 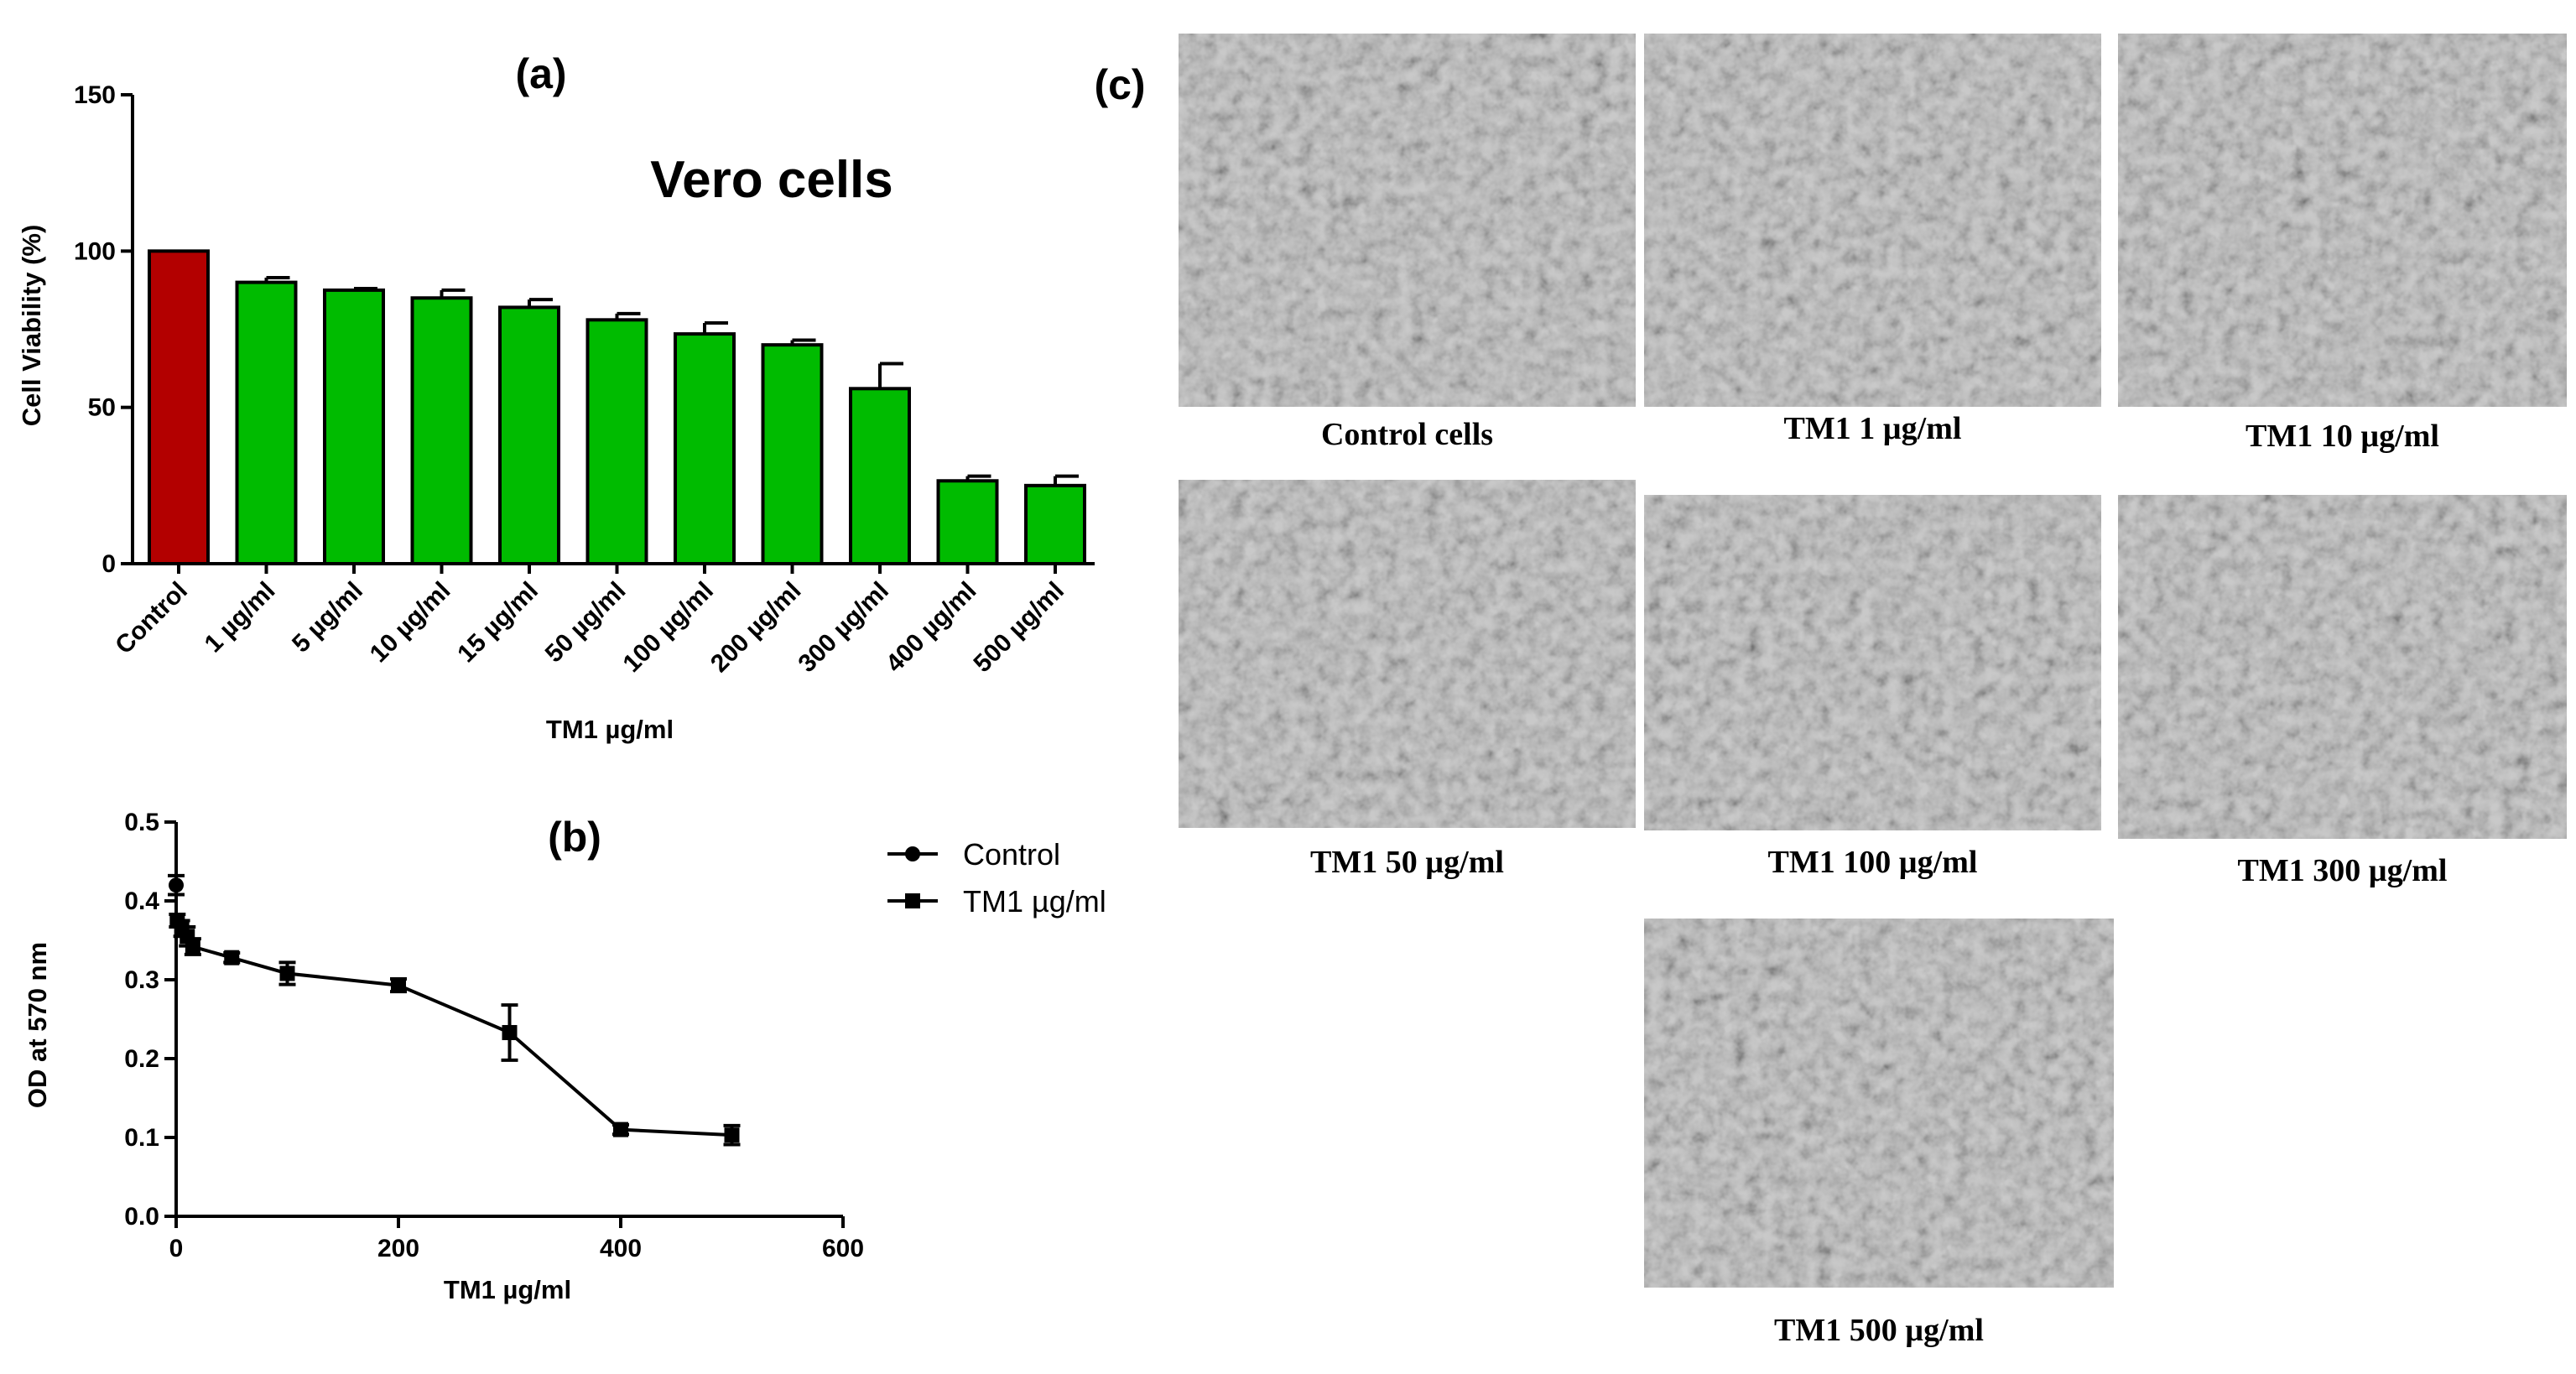 What do you see at coordinates (141, 980) in the screenshot?
I see `y-tick-label: 0.3` at bounding box center [141, 980].